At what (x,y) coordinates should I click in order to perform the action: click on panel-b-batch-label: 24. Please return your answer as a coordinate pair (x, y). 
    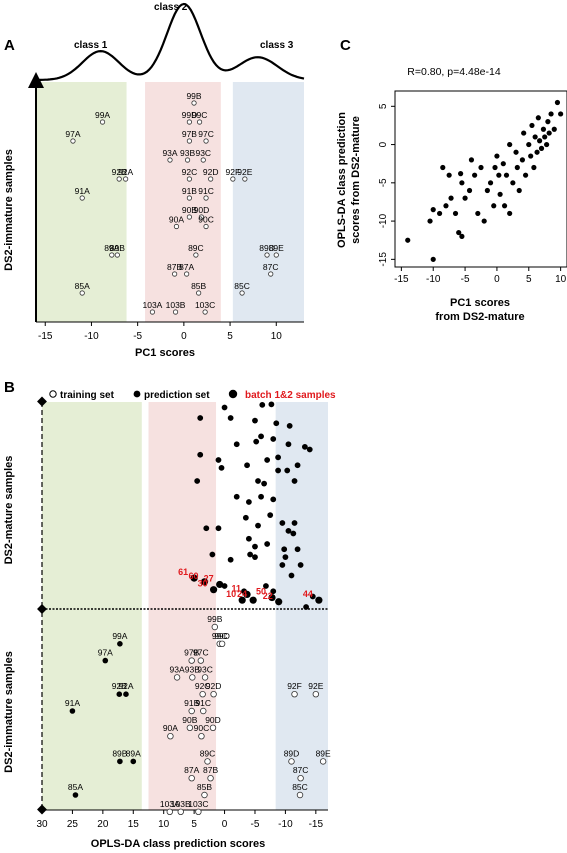
    Looking at the image, I should click on (242, 594).